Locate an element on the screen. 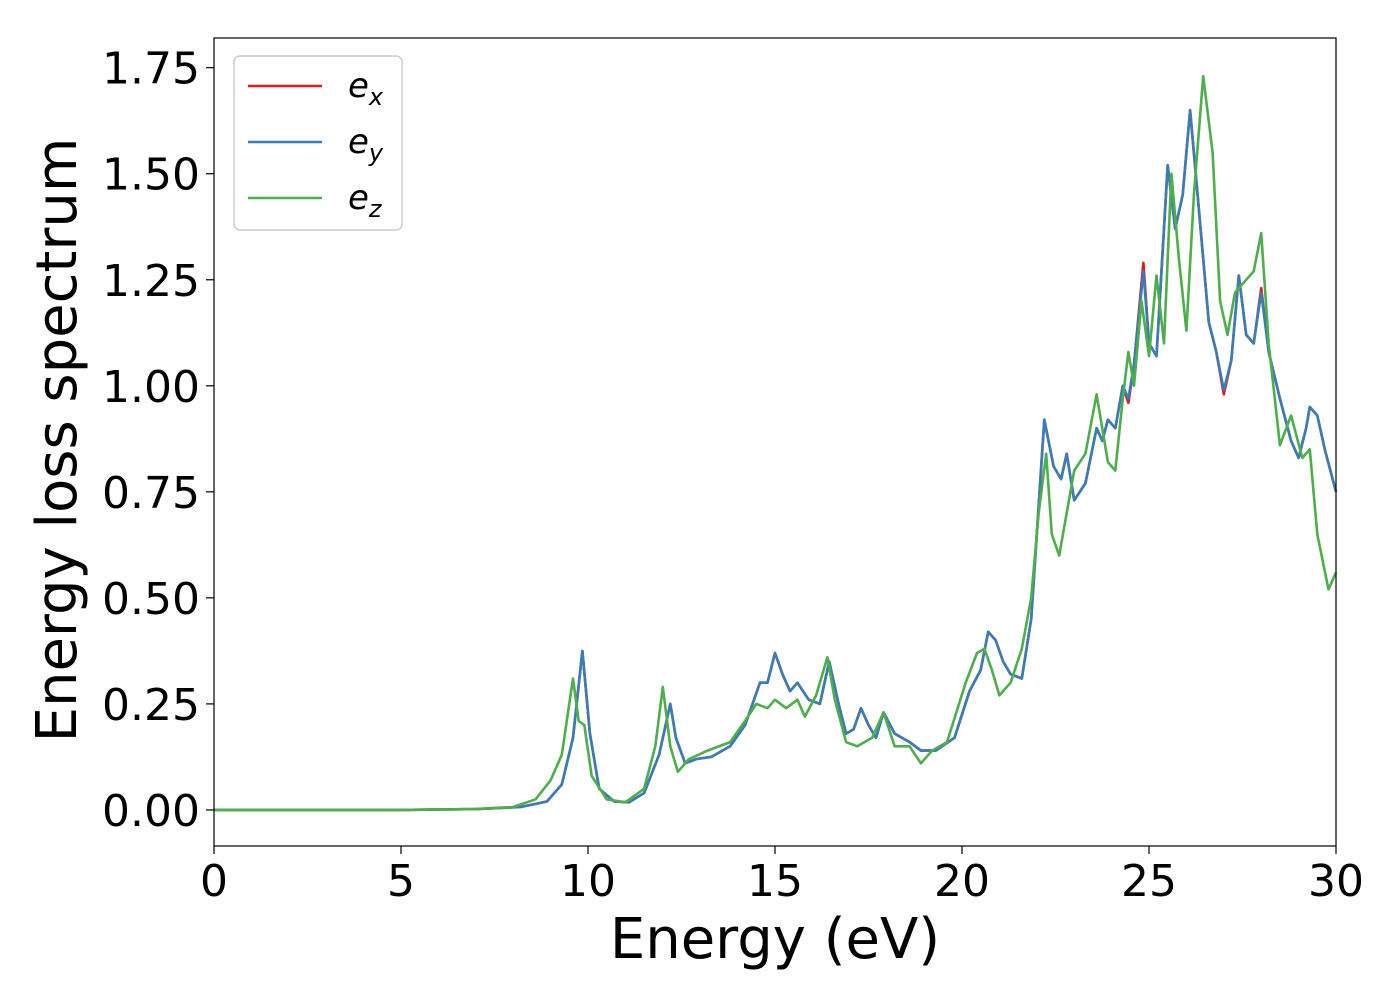 The height and width of the screenshot is (1000, 1400). x-ticks: 0 5 10 15 20 25 30 is located at coordinates (782, 876).